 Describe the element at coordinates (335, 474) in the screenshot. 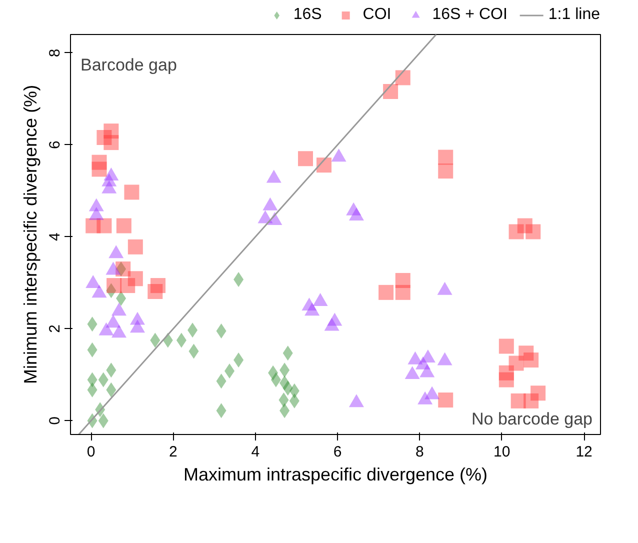

I see `x-axis-title: Maximum intraspecific divergence (%)` at that location.